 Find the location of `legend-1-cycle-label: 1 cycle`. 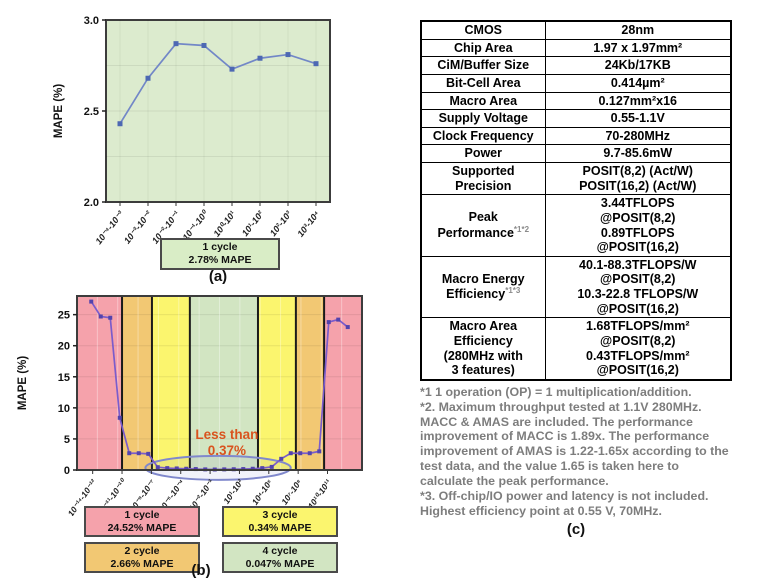

legend-1-cycle-label: 1 cycle is located at coordinates (142, 515).